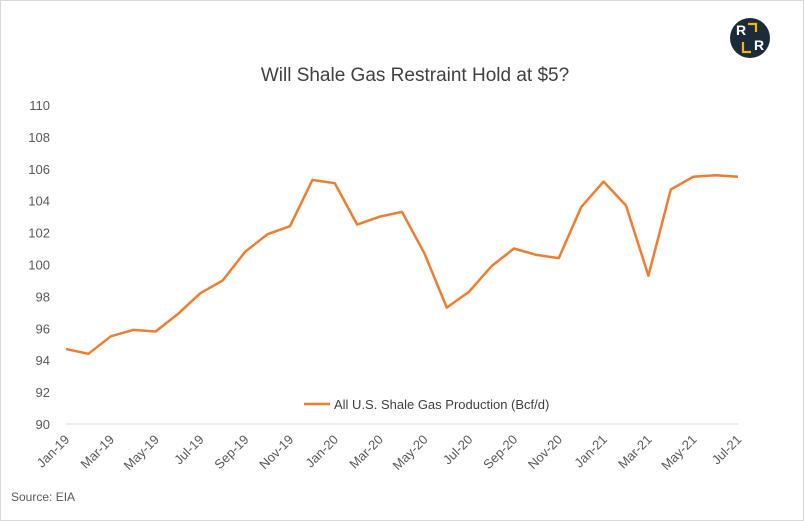  What do you see at coordinates (53, 451) in the screenshot?
I see `x-tick-label: Jan-19` at bounding box center [53, 451].